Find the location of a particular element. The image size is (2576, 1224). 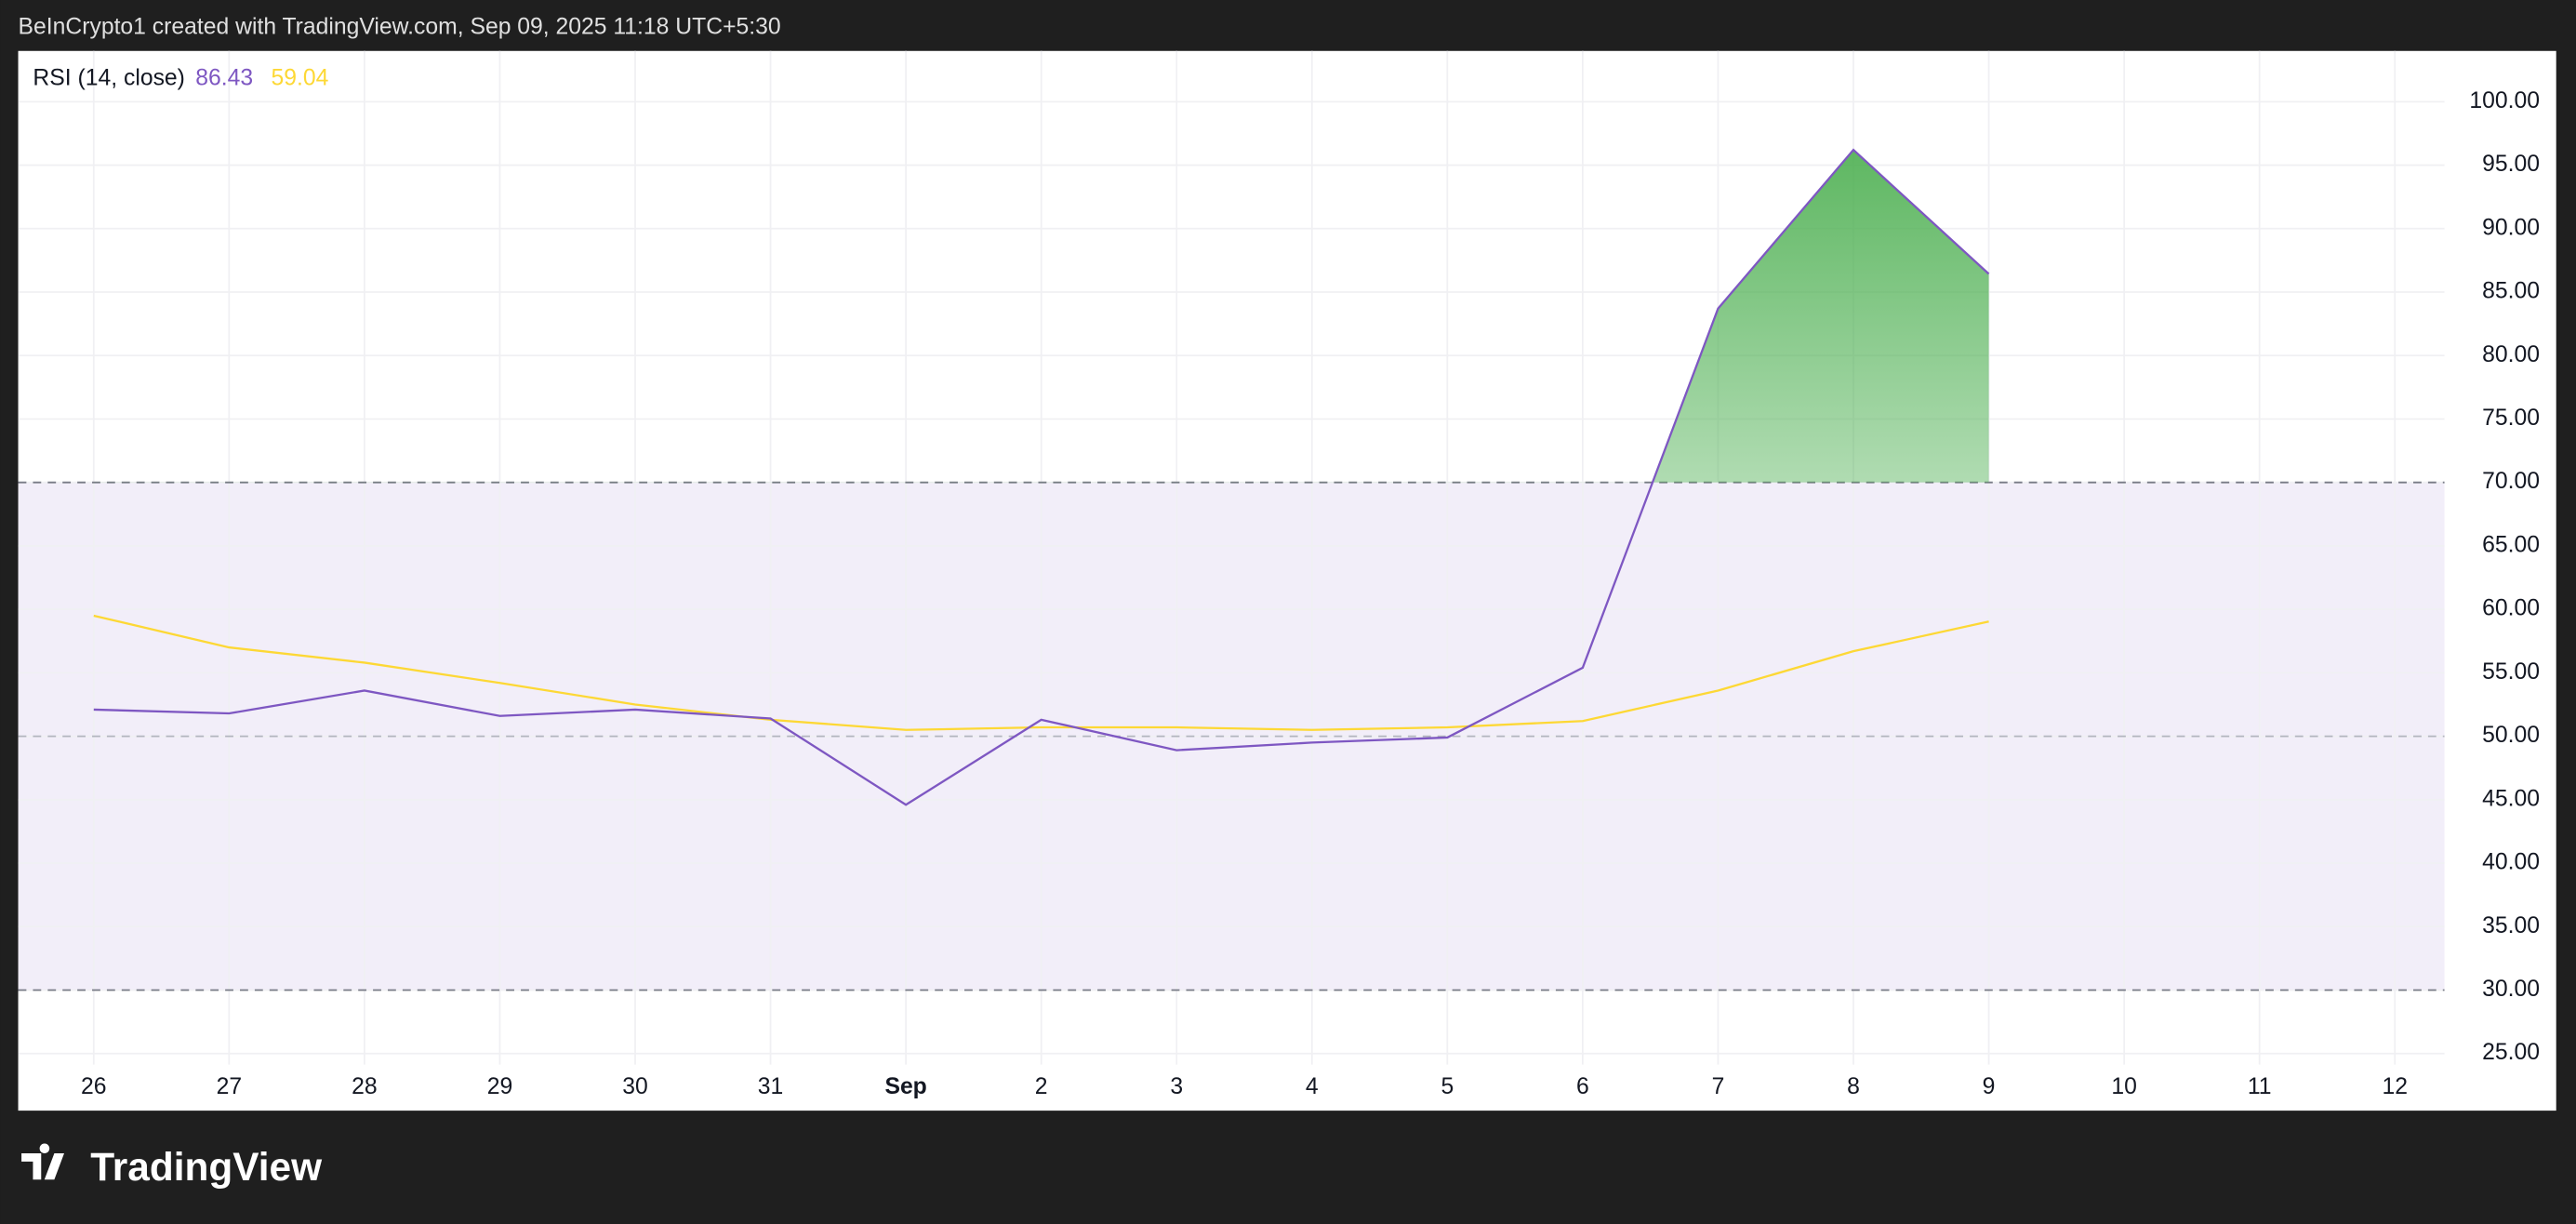

x-tick-label: 10 is located at coordinates (2124, 1086).